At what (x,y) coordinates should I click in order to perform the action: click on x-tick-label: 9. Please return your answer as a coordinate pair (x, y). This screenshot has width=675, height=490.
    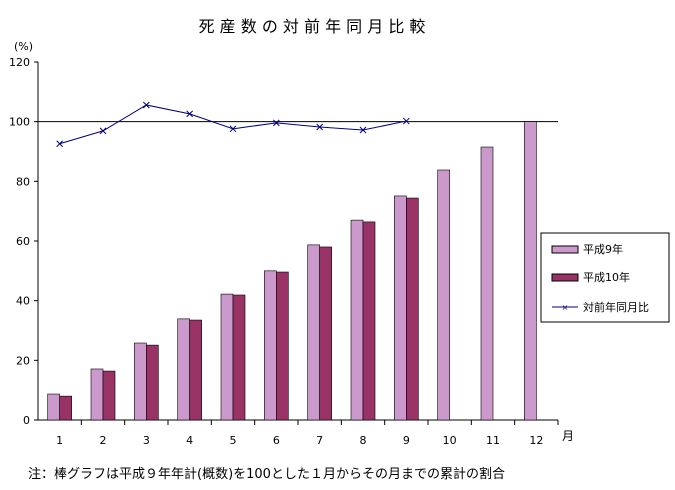
    Looking at the image, I should click on (406, 440).